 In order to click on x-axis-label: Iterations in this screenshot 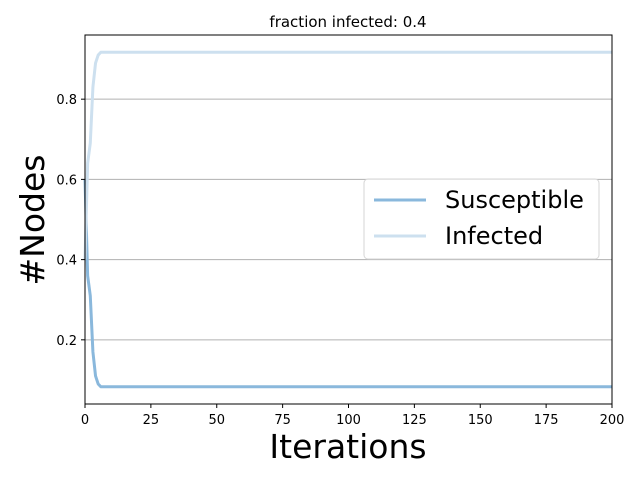, I will do `click(347, 446)`.